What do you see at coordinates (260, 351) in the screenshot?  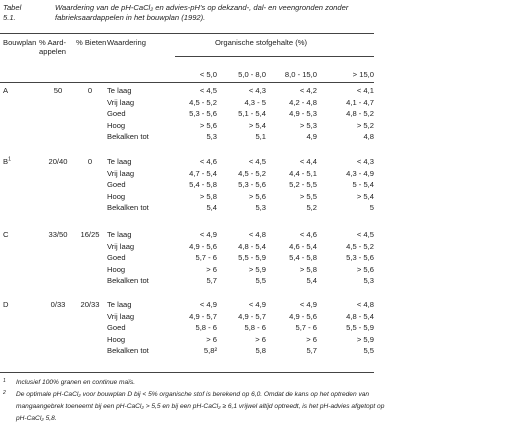 I see `ph-value-cell: 5,8` at bounding box center [260, 351].